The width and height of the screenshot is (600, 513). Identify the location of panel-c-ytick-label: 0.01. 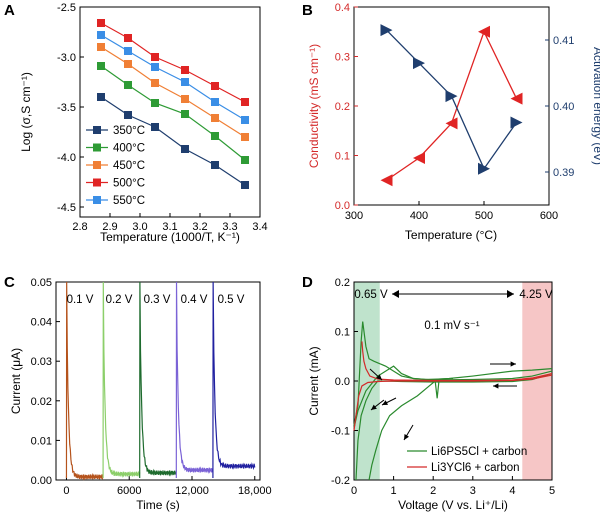
(41, 441).